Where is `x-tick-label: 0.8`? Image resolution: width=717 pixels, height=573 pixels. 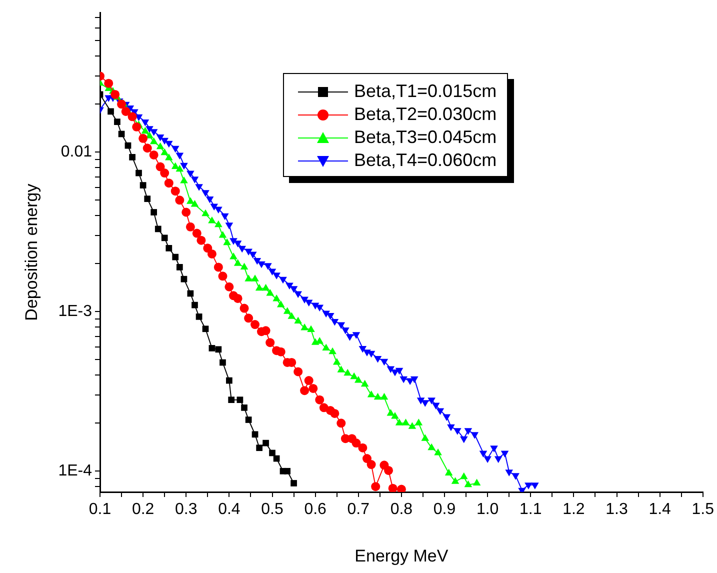
x-tick-label: 0.8 is located at coordinates (401, 509).